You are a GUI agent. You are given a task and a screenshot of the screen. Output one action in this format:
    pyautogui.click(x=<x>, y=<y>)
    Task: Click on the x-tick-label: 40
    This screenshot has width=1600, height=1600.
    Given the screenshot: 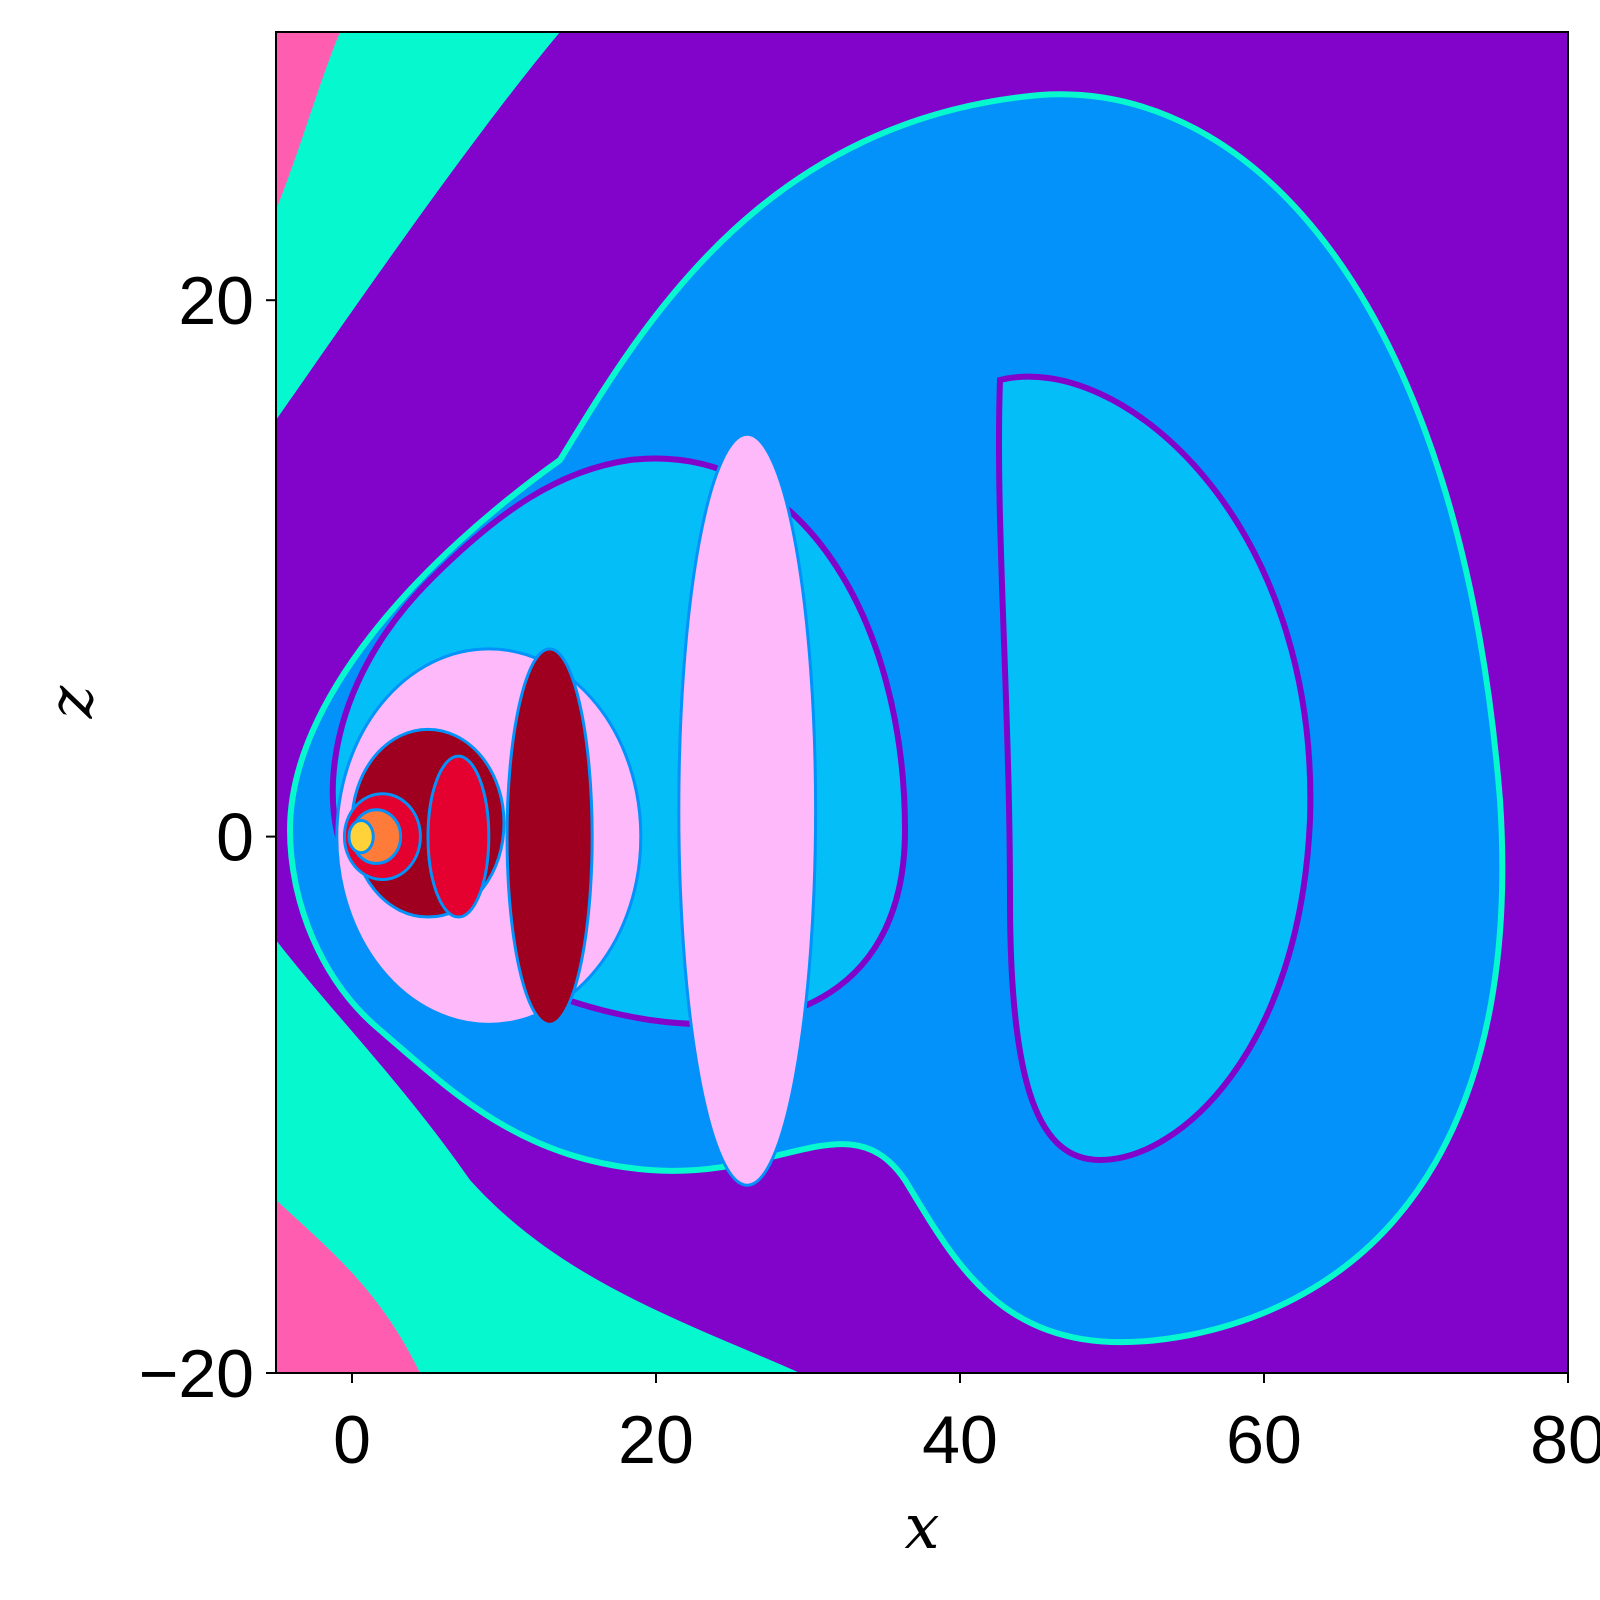 What is the action you would take?
    pyautogui.click(x=960, y=1440)
    